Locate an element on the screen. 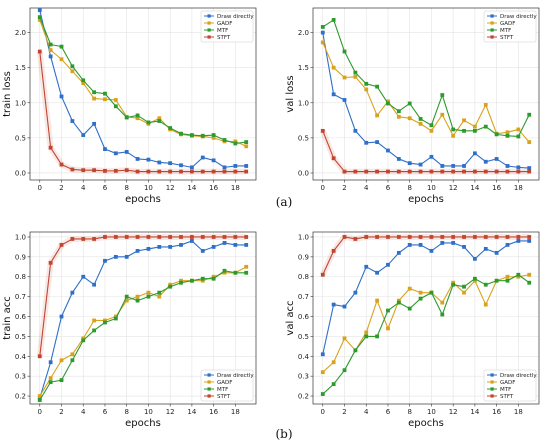  y-axis-label: val acc is located at coordinates (290, 317).